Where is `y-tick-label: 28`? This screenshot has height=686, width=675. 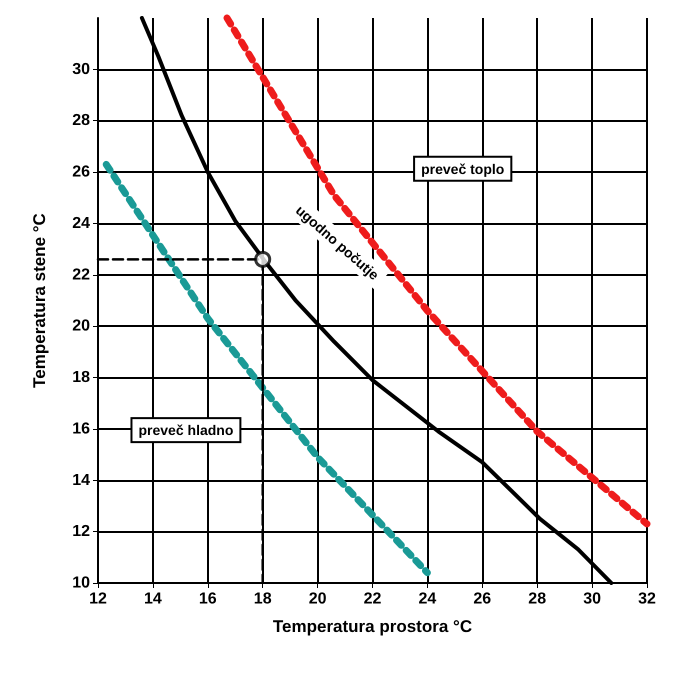
y-tick-label: 28 is located at coordinates (81, 121).